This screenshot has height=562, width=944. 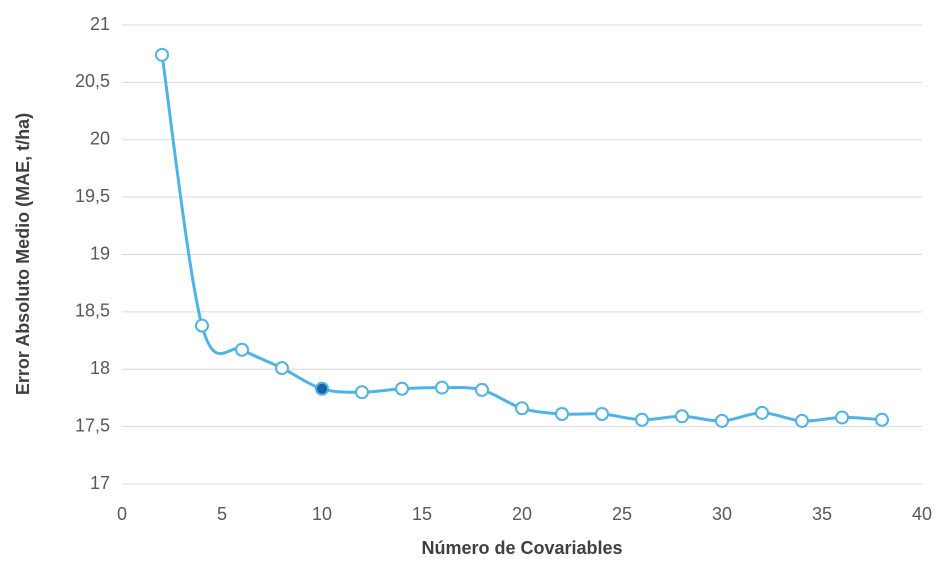 What do you see at coordinates (100, 24) in the screenshot?
I see `y-tick-label: 21` at bounding box center [100, 24].